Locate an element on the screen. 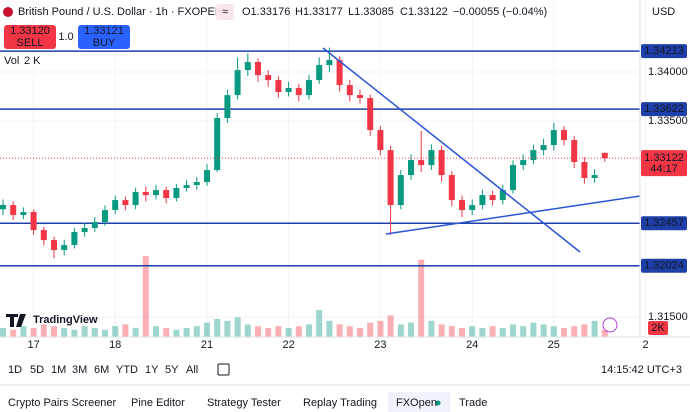 The height and width of the screenshot is (412, 690). range-button: 1Y is located at coordinates (152, 370).